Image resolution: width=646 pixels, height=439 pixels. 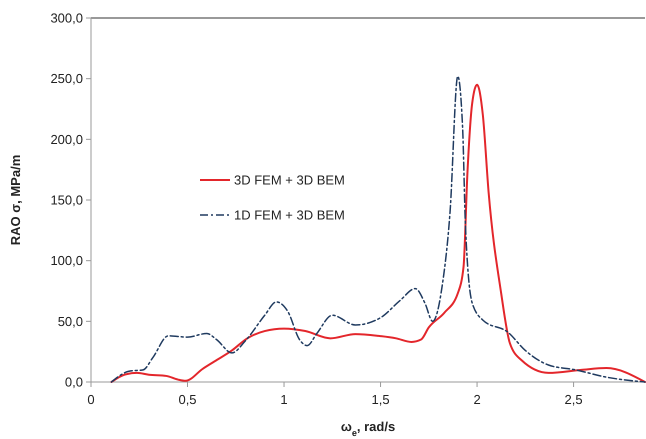 I want to click on x-tick-label: 0, so click(x=91, y=399).